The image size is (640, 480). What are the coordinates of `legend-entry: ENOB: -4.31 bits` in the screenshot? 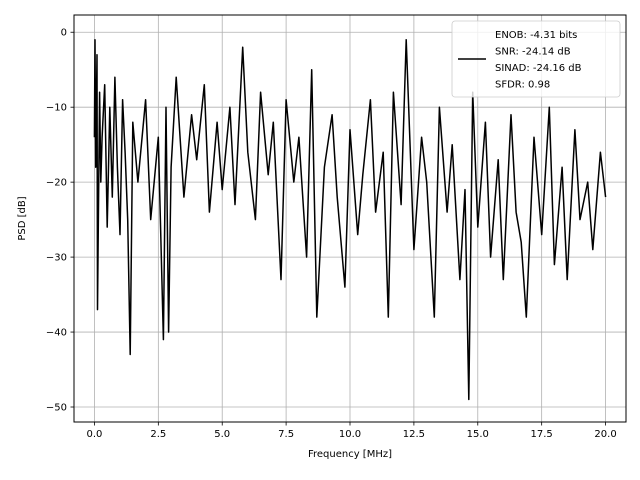 It's located at (536, 35).